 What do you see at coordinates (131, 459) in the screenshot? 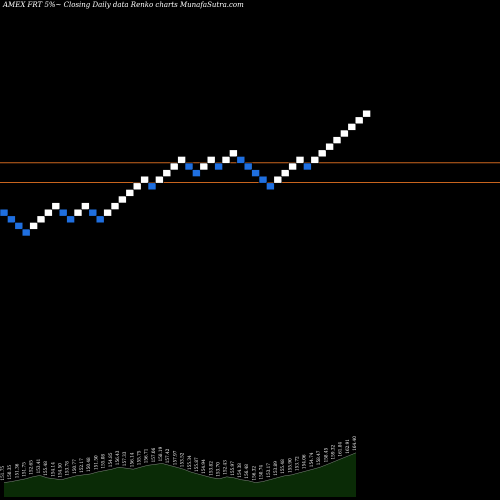
I see `volume-label: 156.14` at bounding box center [131, 459].